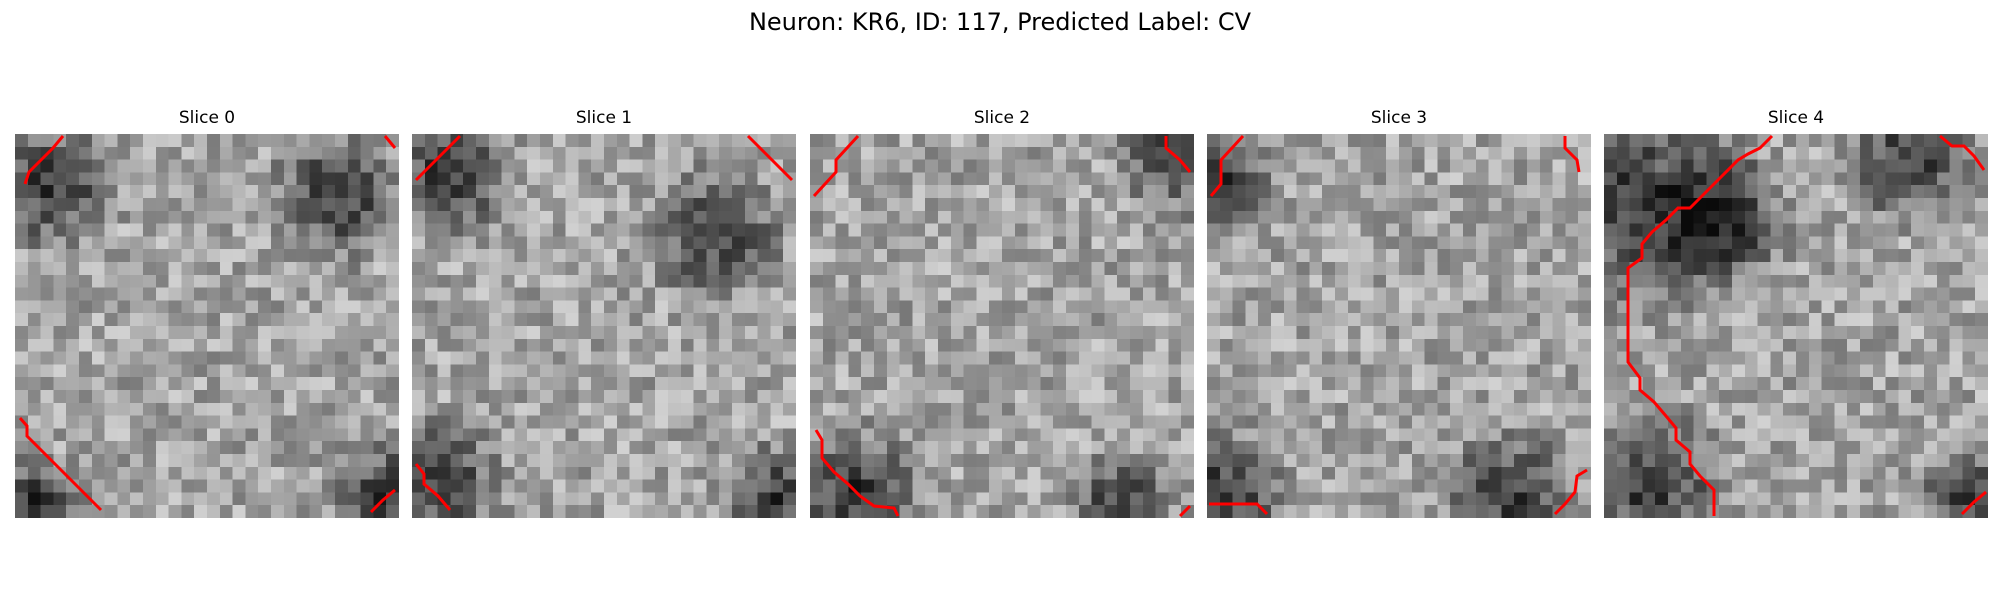  I want to click on slice-panel-3: Slice 3, so click(1399, 313).